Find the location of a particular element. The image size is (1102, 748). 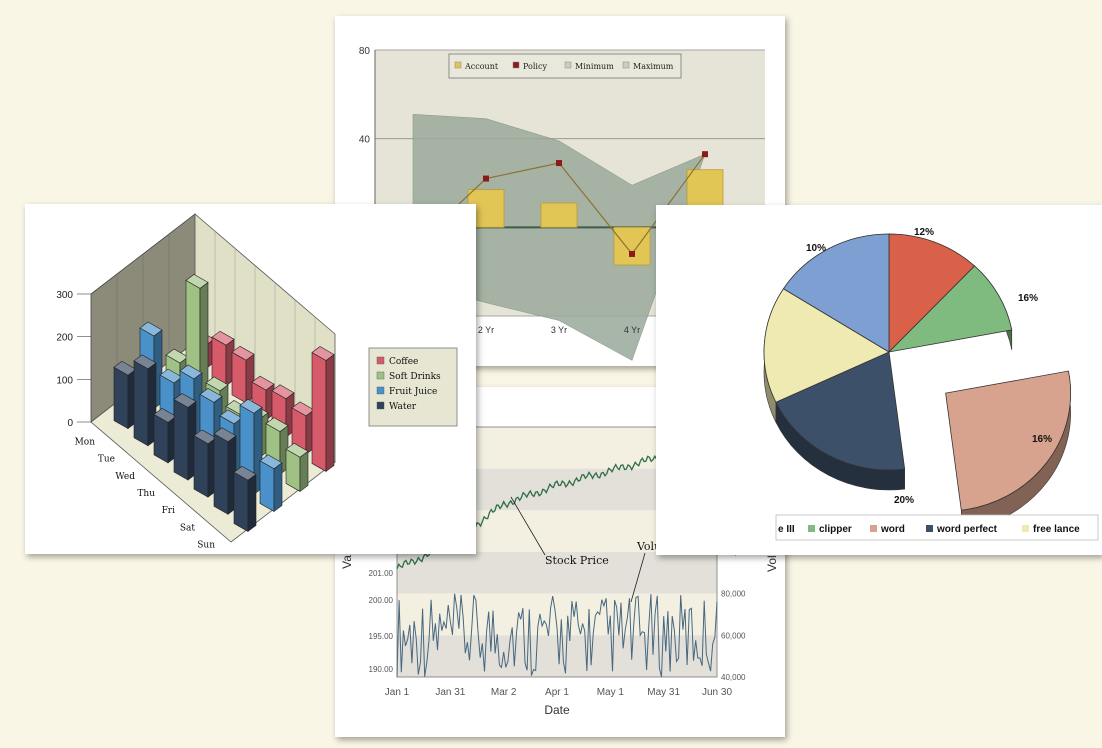

x-tick-label: Wed is located at coordinates (125, 477).